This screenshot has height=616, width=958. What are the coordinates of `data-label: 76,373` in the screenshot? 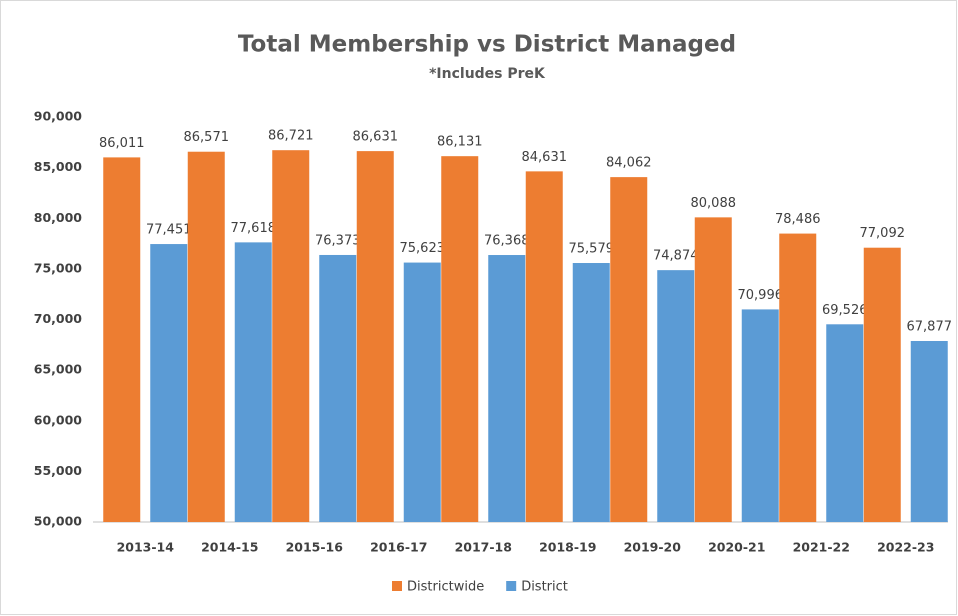 It's located at (338, 240).